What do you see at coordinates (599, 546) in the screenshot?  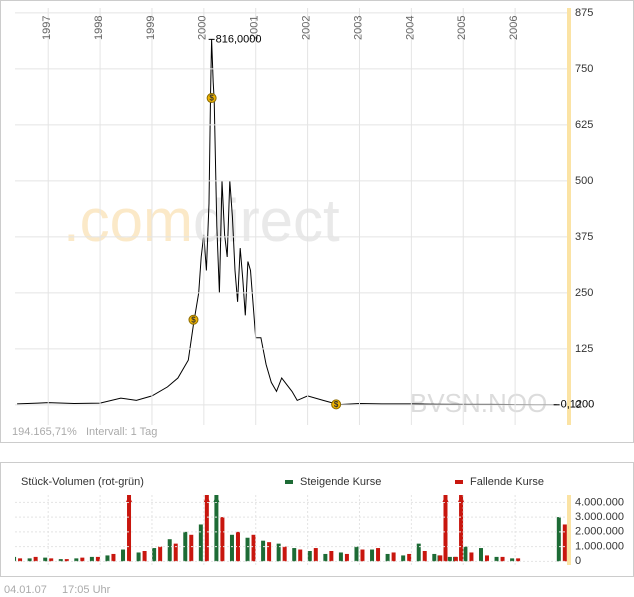 I see `y-tick-label: 1.000.000` at bounding box center [599, 546].